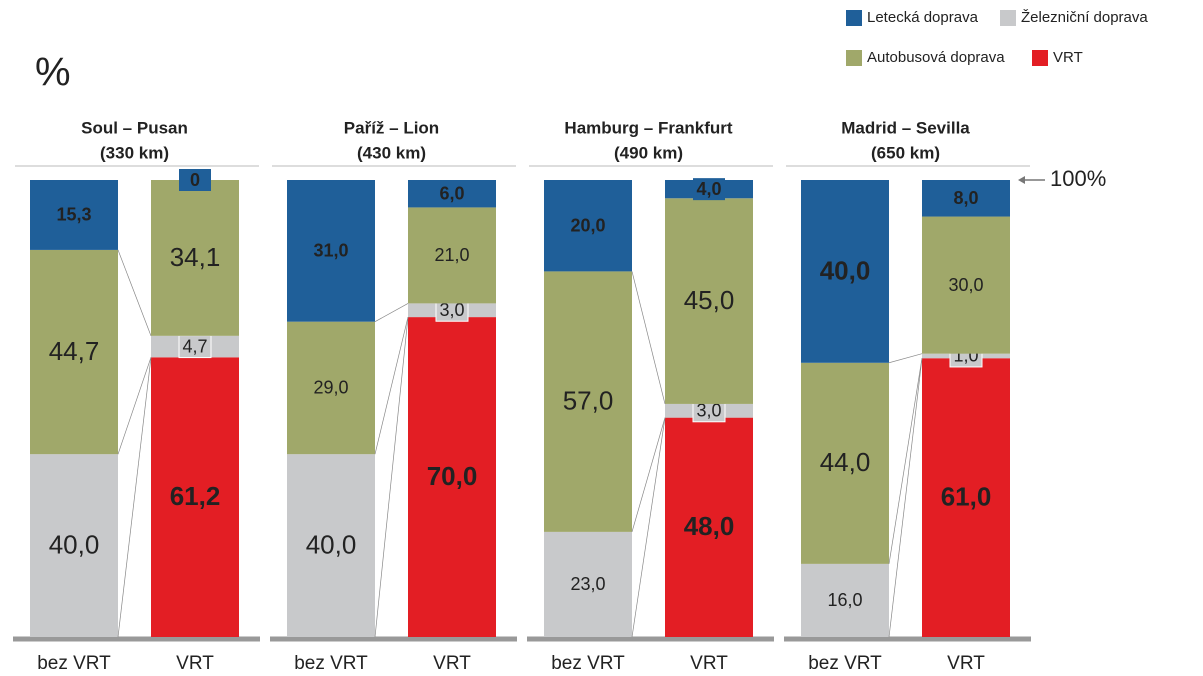  Describe the element at coordinates (936, 57) in the screenshot. I see `legend-label: Autobusová doprava` at that location.